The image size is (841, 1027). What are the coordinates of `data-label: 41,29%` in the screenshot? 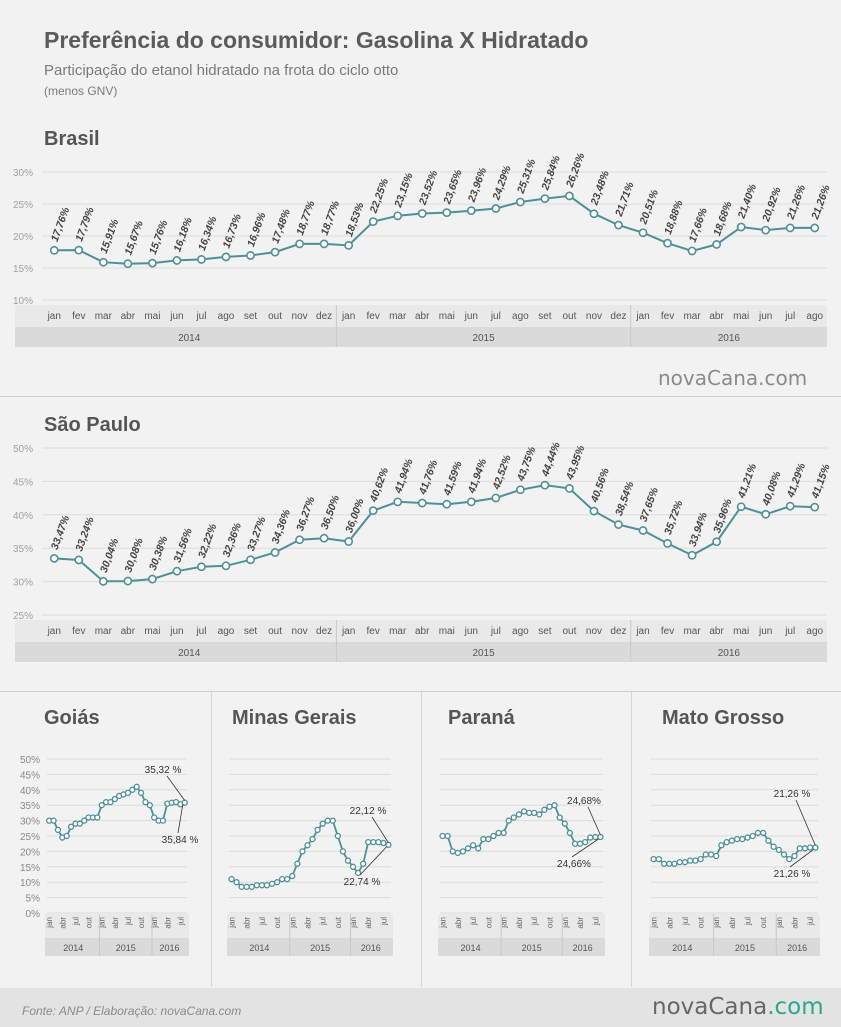 It's located at (796, 480).